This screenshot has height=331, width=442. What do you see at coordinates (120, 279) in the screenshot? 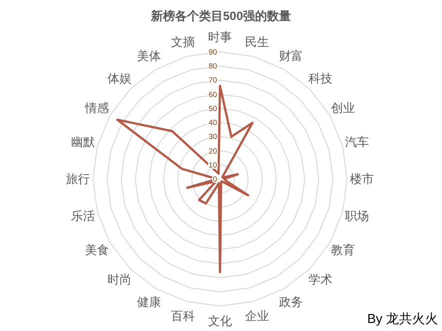
I see `spoke-label: 时尚` at bounding box center [120, 279].